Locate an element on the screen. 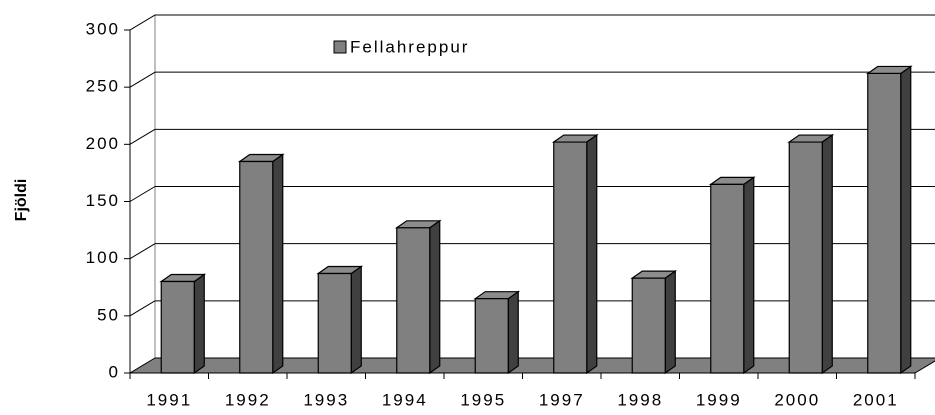 The image size is (935, 415). y-tick-label: 250 is located at coordinates (103, 86).